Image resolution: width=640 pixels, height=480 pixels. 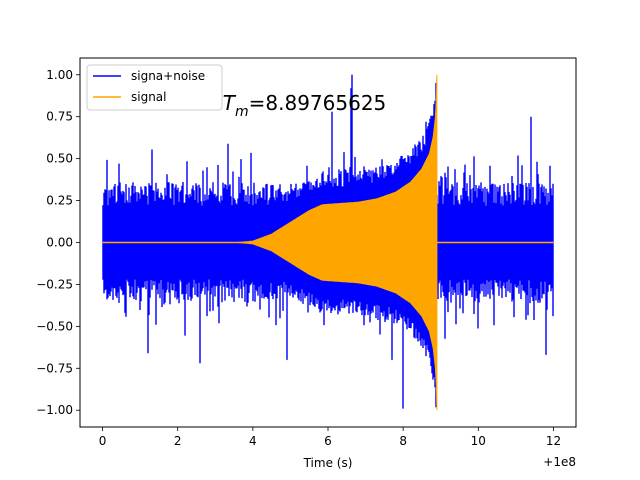 What do you see at coordinates (328, 463) in the screenshot?
I see `x-axis-label: Time (s)` at bounding box center [328, 463].